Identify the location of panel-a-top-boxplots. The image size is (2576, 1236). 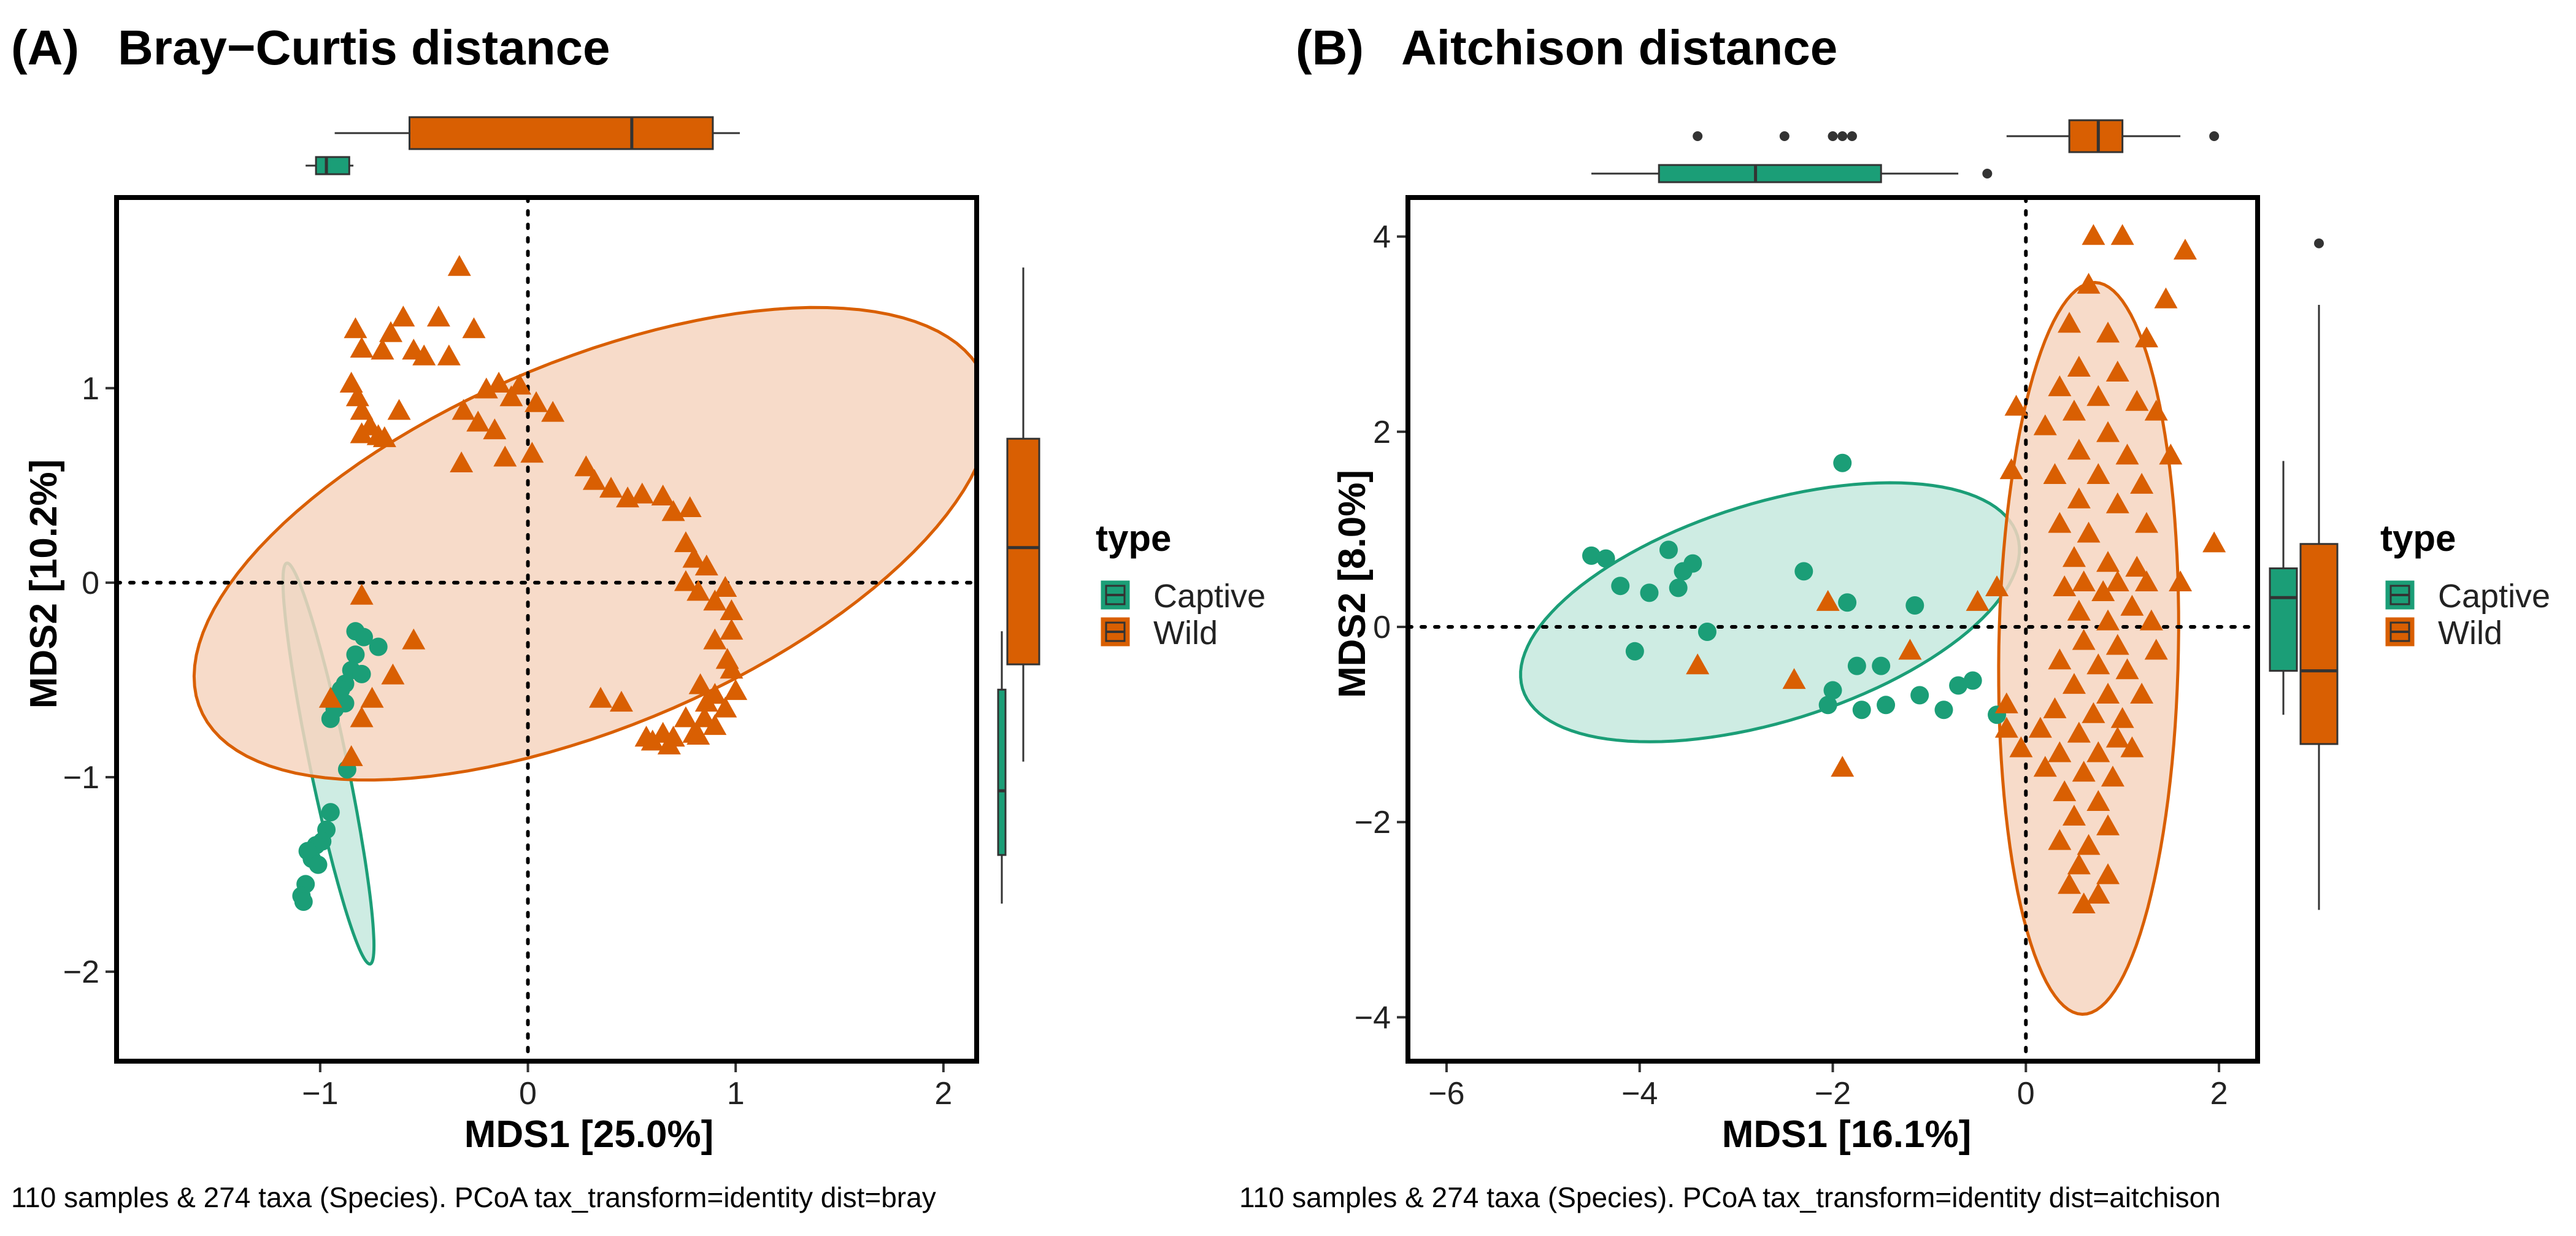
(523, 145).